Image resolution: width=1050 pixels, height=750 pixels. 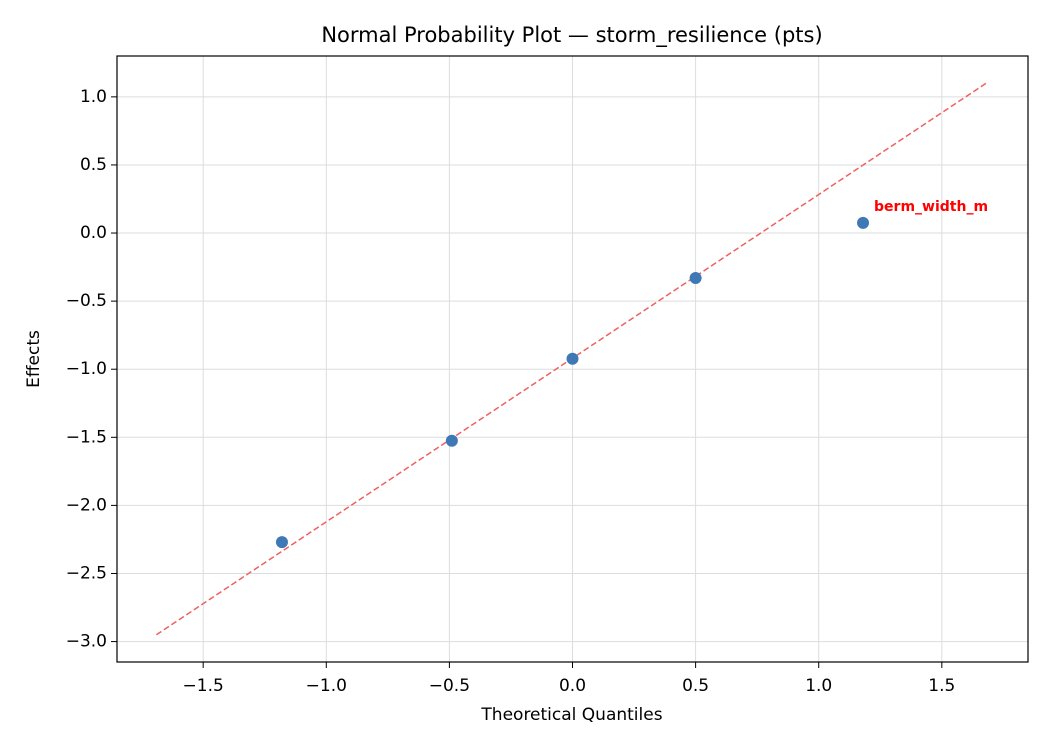 I want to click on y-tick-label: −1.5, so click(x=86, y=437).